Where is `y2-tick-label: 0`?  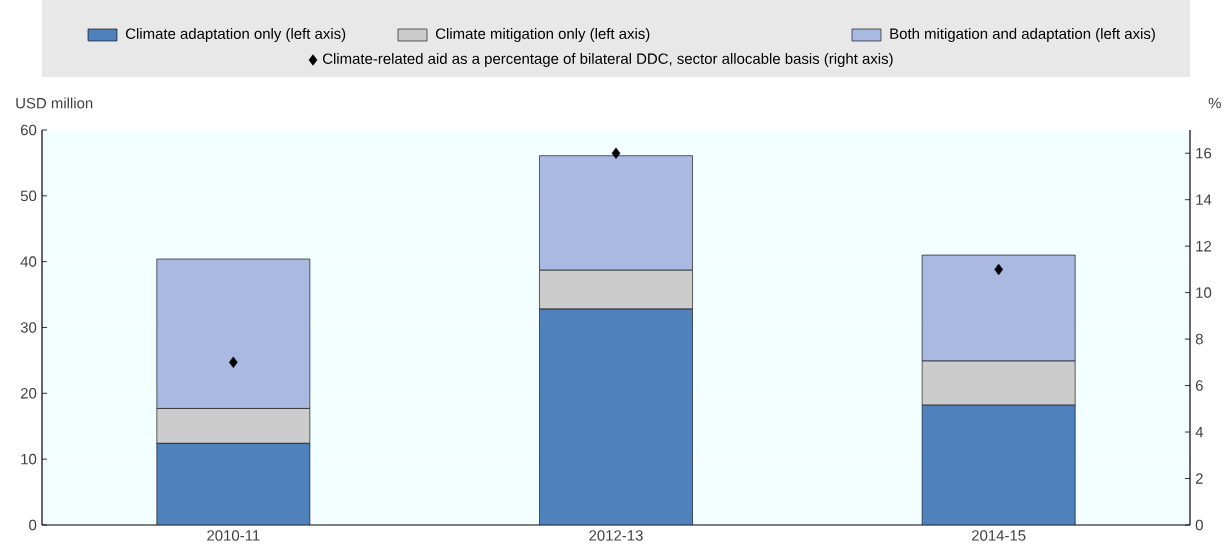
y2-tick-label: 0 is located at coordinates (1199, 525).